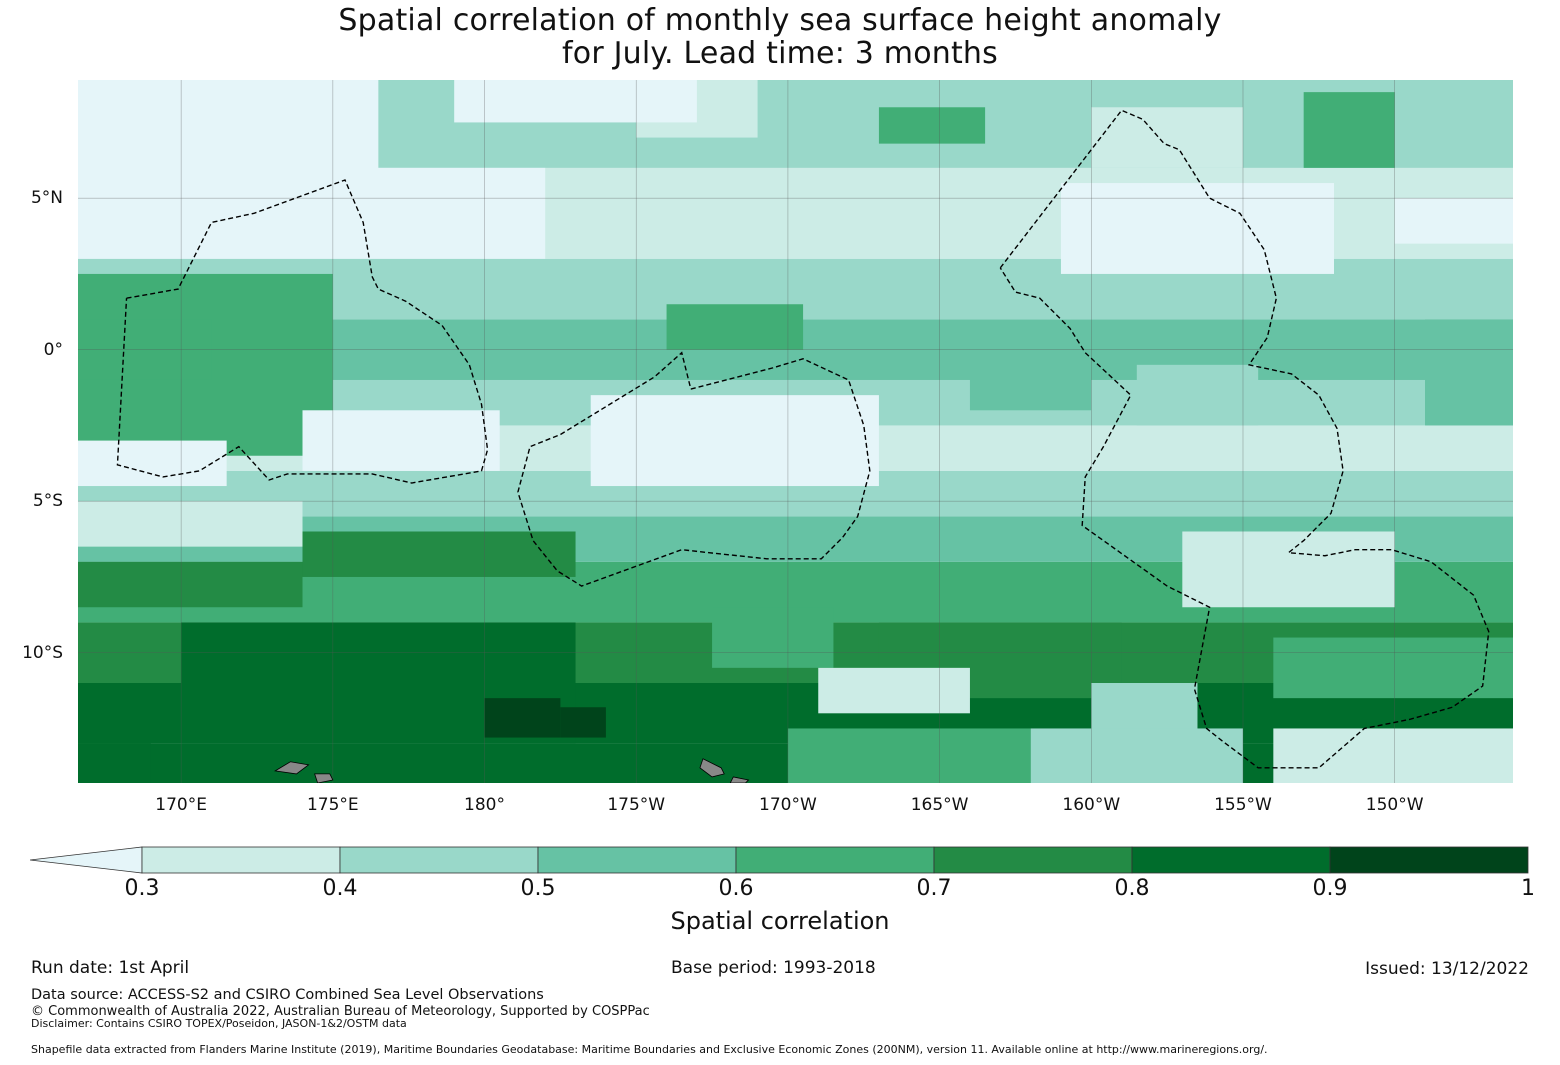 This screenshot has height=1065, width=1560. I want to click on latitude-tick-label: 10°S, so click(42, 652).